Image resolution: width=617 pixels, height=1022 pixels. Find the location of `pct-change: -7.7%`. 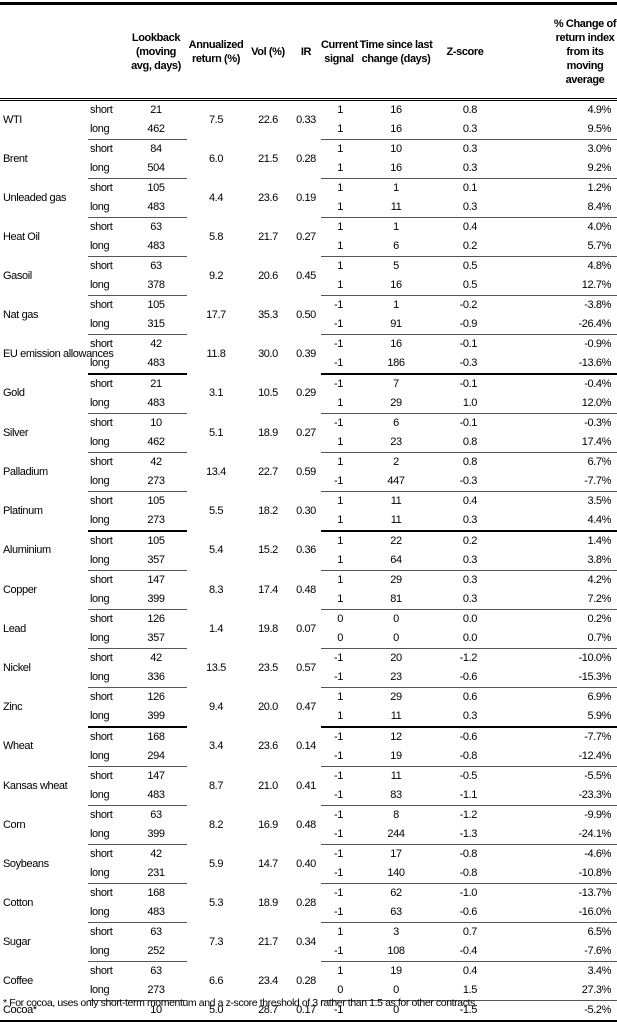

pct-change: -7.7% is located at coordinates (556, 482).